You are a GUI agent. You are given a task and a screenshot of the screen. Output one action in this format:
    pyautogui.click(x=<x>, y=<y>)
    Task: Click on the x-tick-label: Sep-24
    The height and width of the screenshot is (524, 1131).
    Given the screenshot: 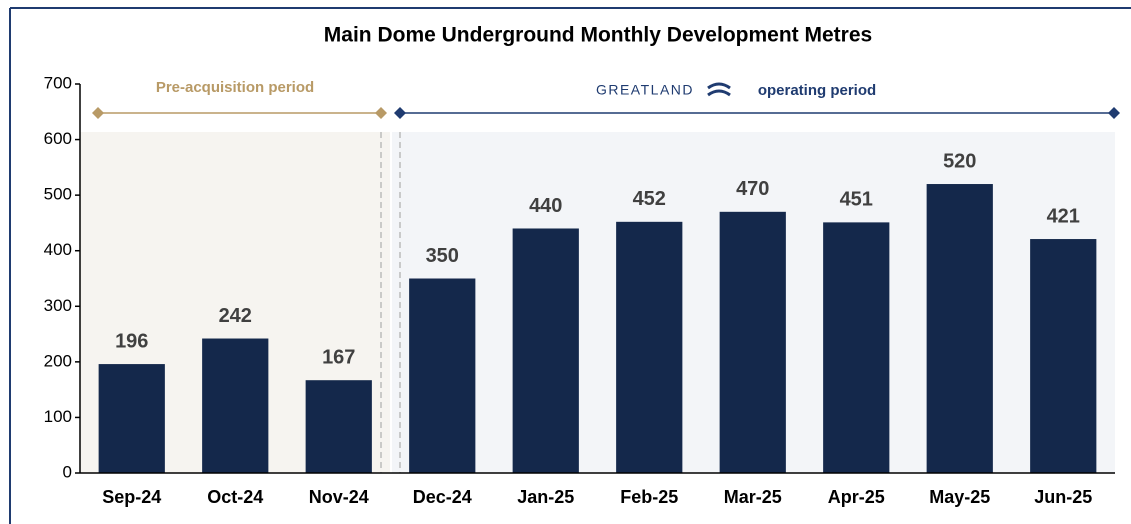 What is the action you would take?
    pyautogui.click(x=131, y=497)
    